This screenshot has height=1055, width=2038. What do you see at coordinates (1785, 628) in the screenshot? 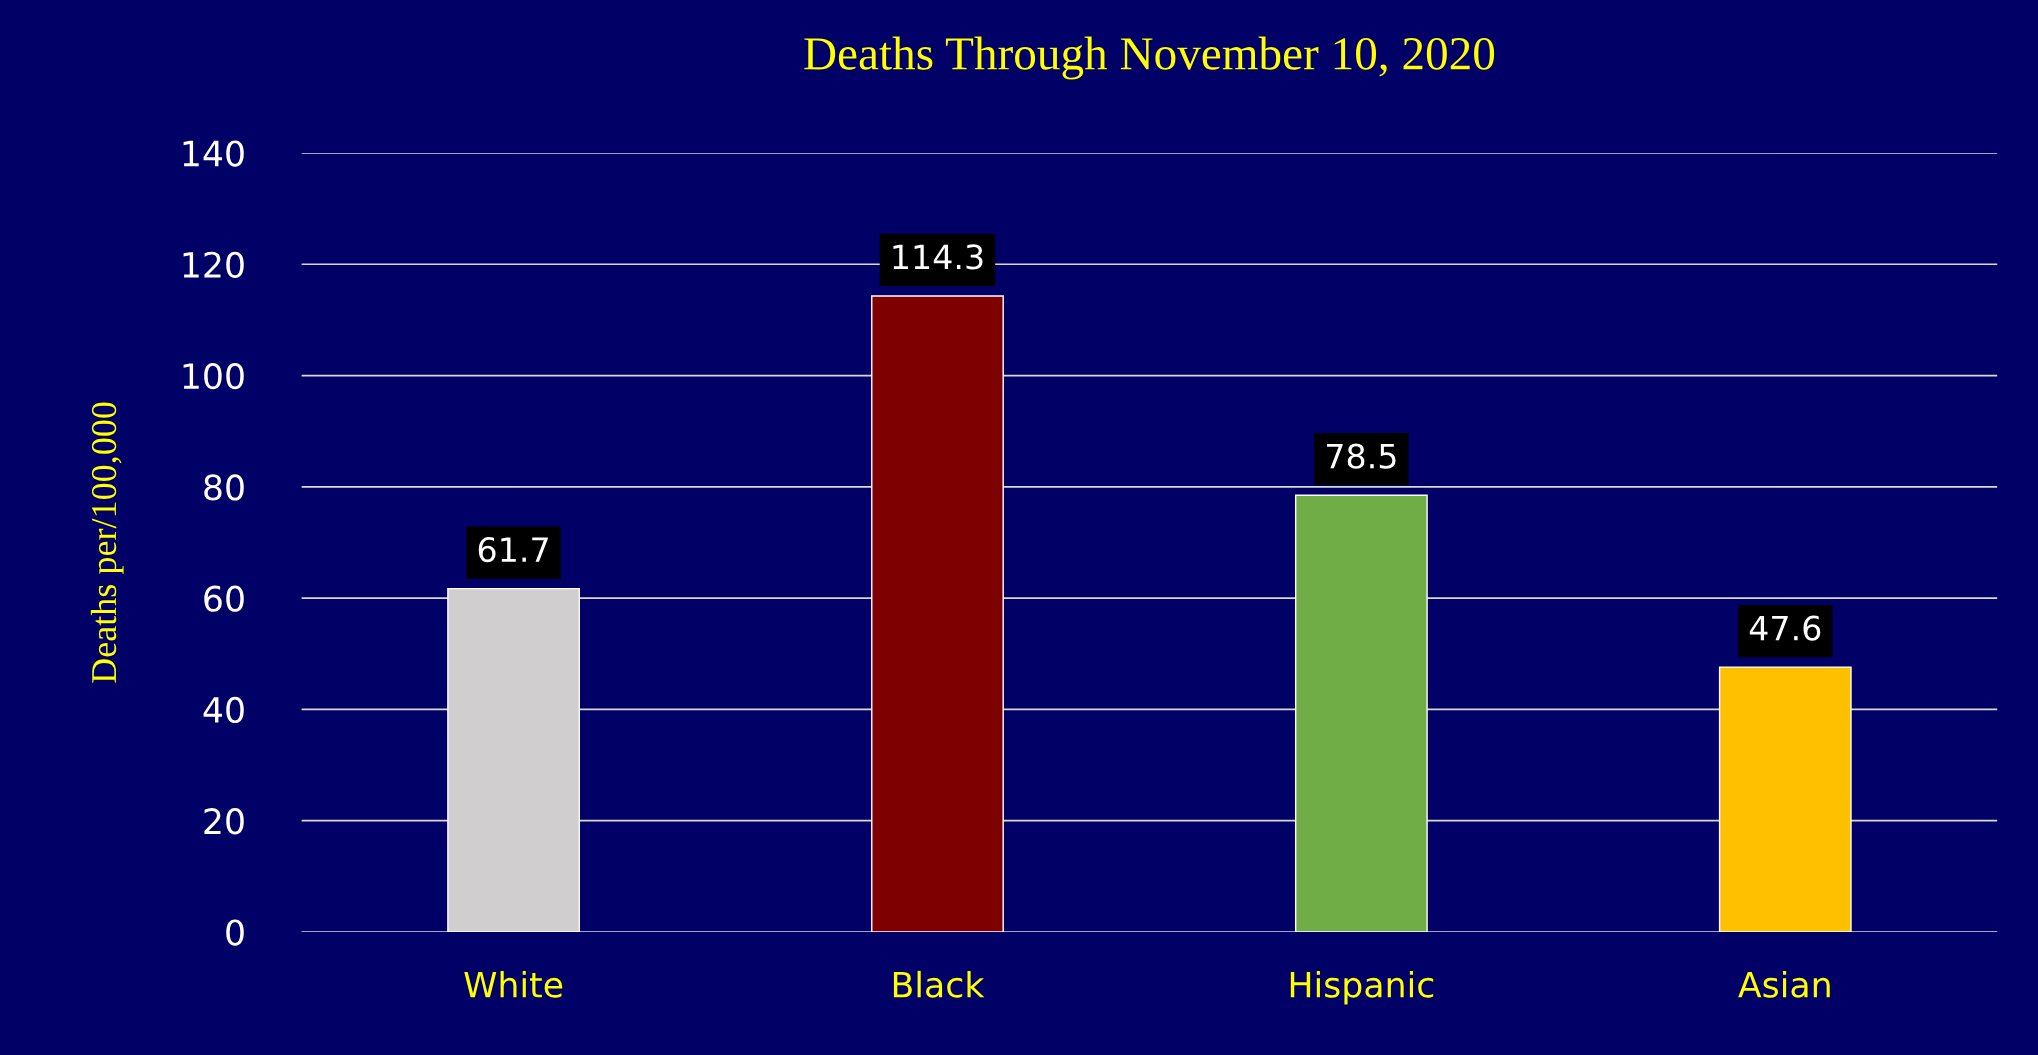
I see `data-label: 47.6` at bounding box center [1785, 628].